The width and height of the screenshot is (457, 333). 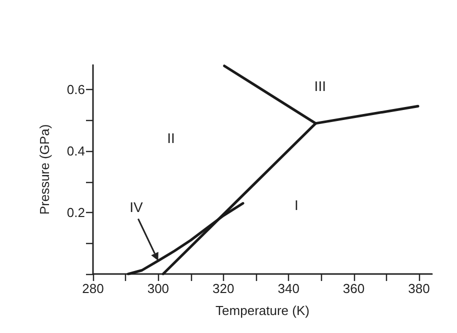 What do you see at coordinates (223, 288) in the screenshot?
I see `x-tick-label: 320` at bounding box center [223, 288].